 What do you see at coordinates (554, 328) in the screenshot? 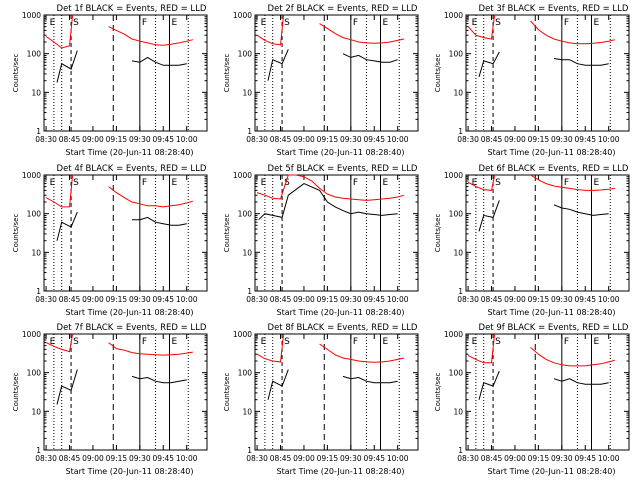
I see `chart-title: Det 9f BLACK = Events, RED = LLD` at bounding box center [554, 328].